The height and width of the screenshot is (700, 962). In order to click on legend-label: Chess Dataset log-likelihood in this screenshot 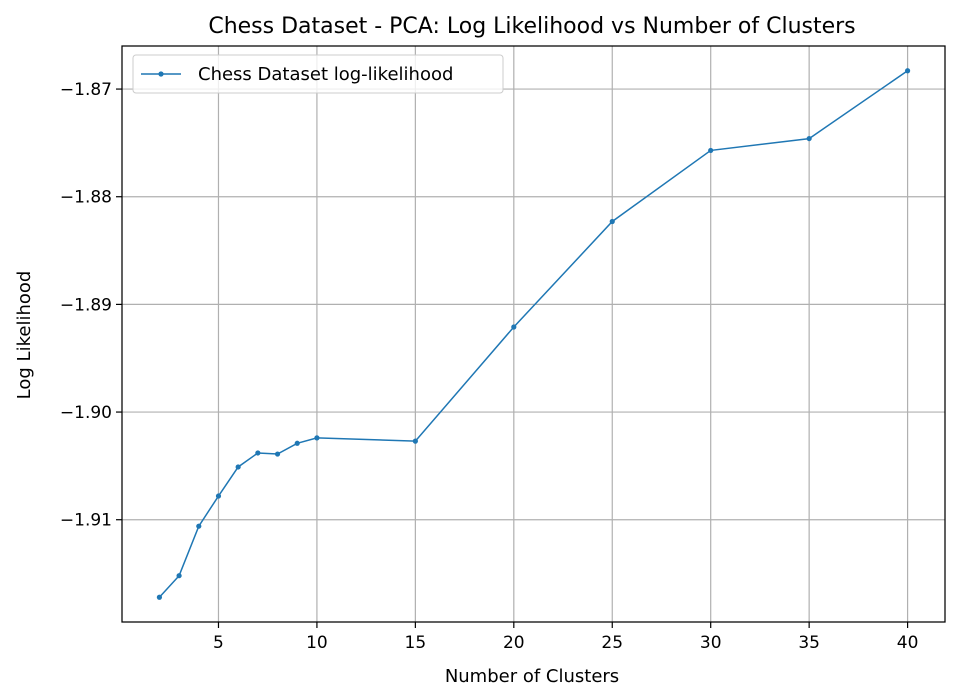, I will do `click(325, 74)`.